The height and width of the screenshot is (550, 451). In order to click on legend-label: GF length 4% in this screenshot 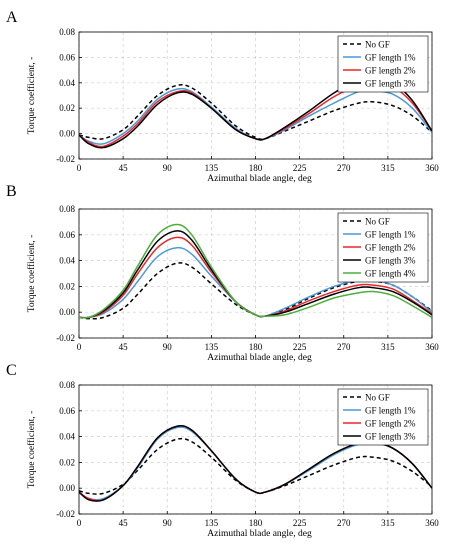, I will do `click(390, 274)`.